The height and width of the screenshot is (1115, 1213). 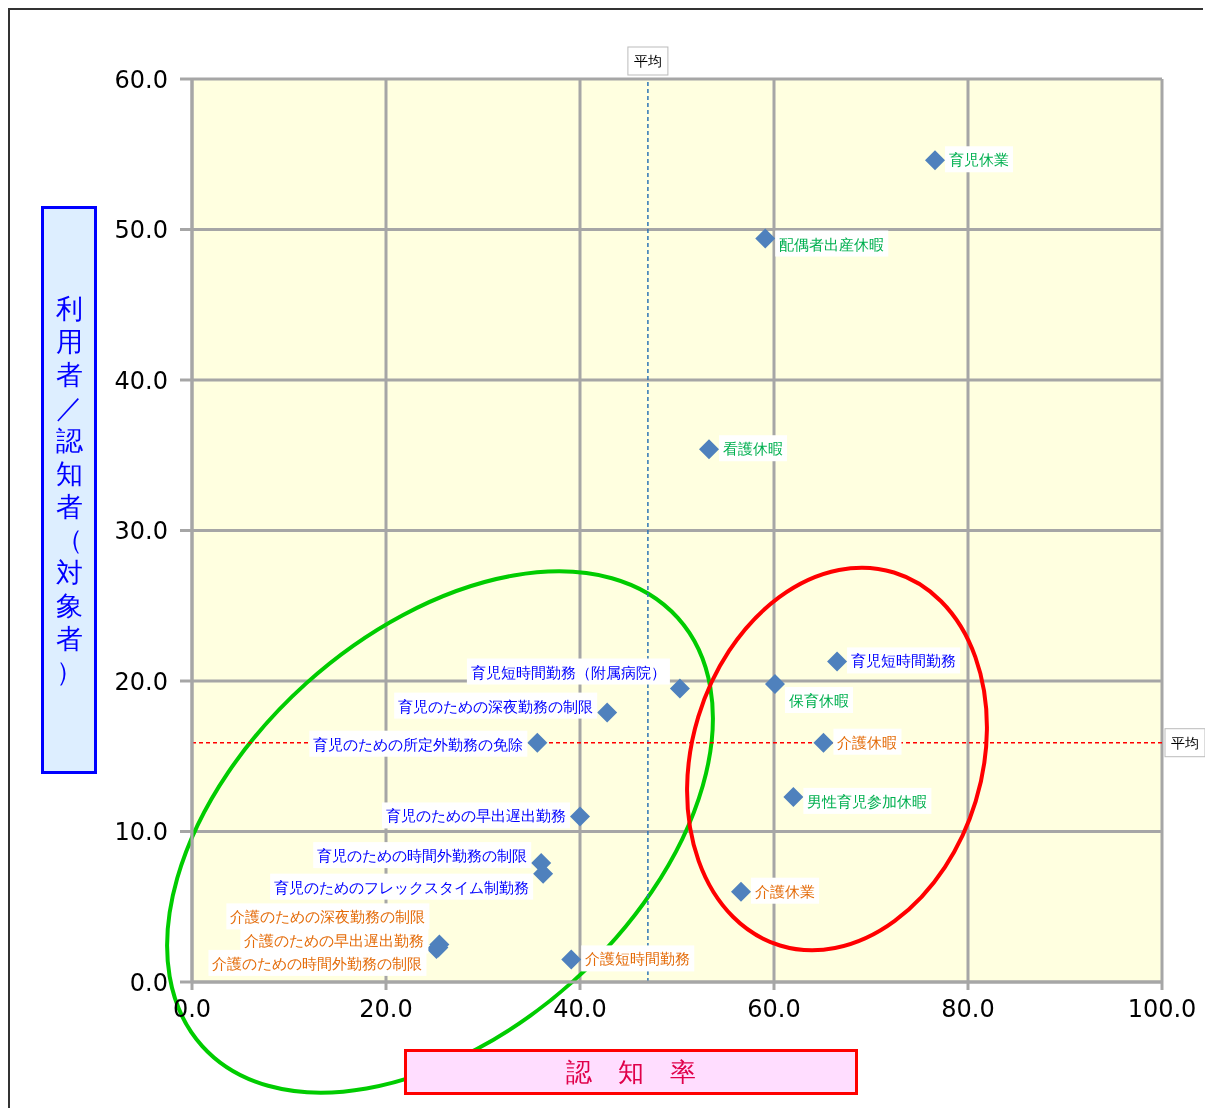 What do you see at coordinates (867, 801) in the screenshot?
I see `data-label: 男性育児参加休暇` at bounding box center [867, 801].